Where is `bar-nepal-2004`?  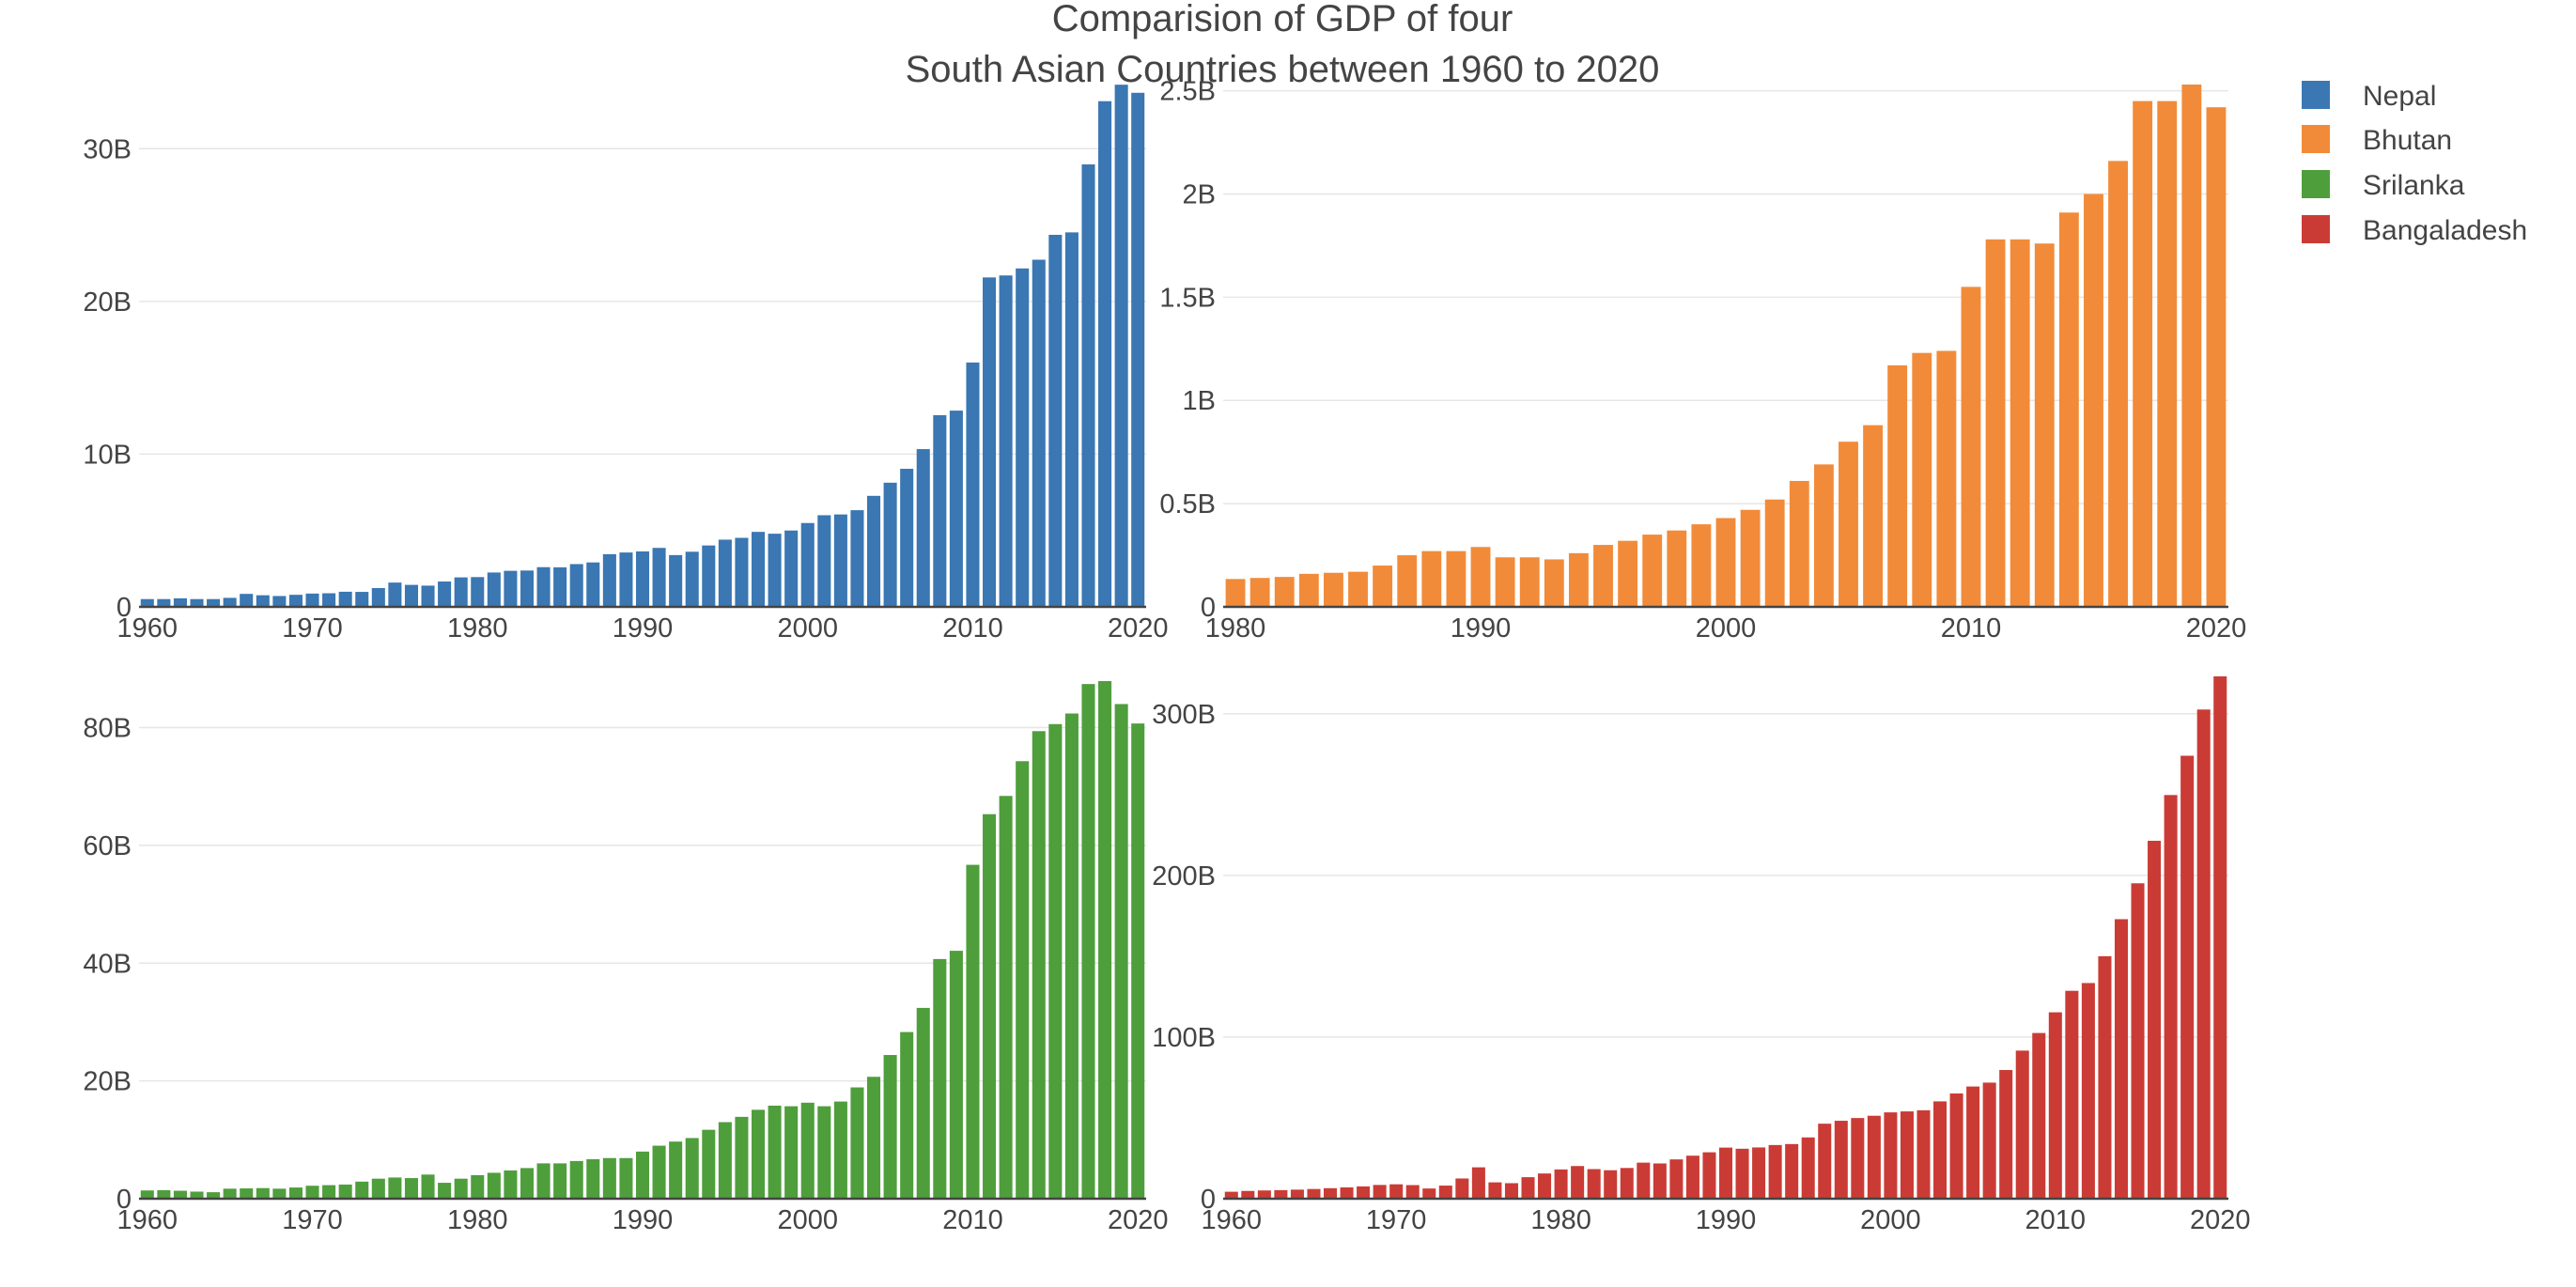
bar-nepal-2004 is located at coordinates (874, 551).